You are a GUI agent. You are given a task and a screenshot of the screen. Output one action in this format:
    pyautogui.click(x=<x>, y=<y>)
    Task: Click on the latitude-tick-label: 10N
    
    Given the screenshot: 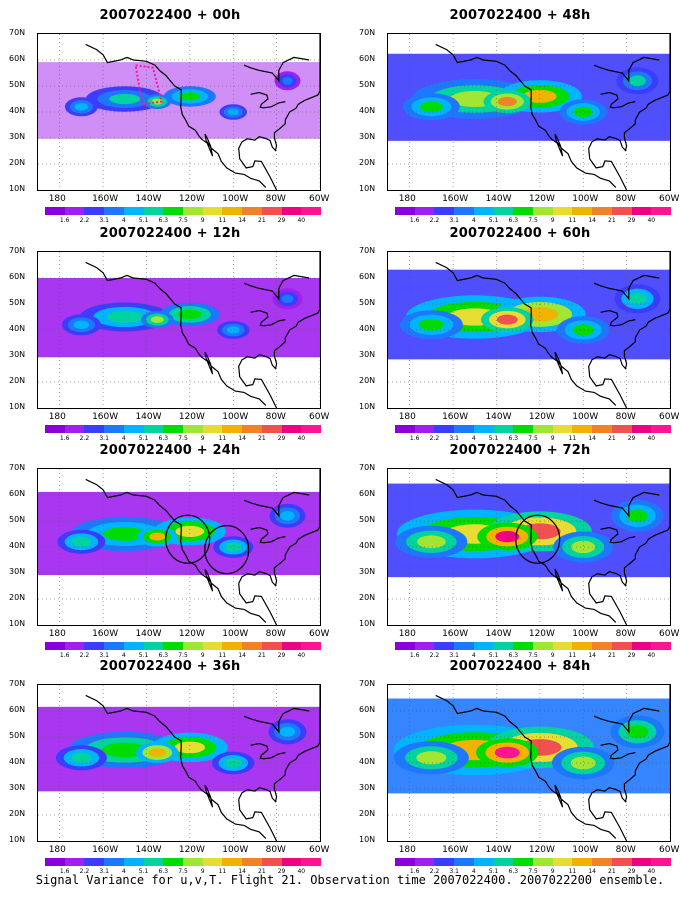 What is the action you would take?
    pyautogui.click(x=367, y=406)
    